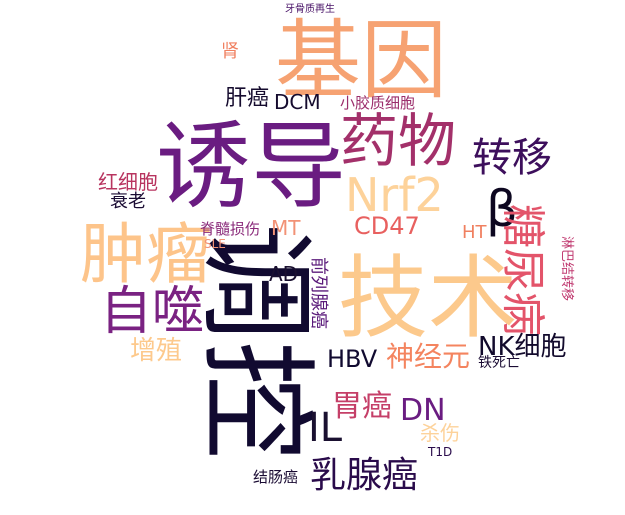 The image size is (625, 515). Describe the element at coordinates (364, 475) in the screenshot. I see `word-ruxianai: 乳腺癌` at that location.